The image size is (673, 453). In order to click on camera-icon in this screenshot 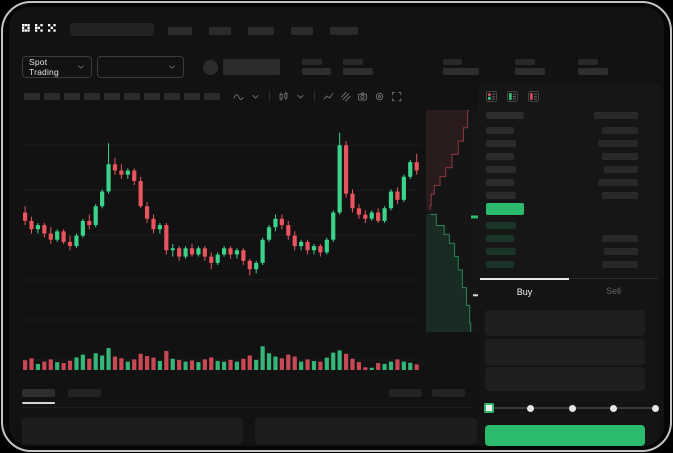, I will do `click(362, 96)`.